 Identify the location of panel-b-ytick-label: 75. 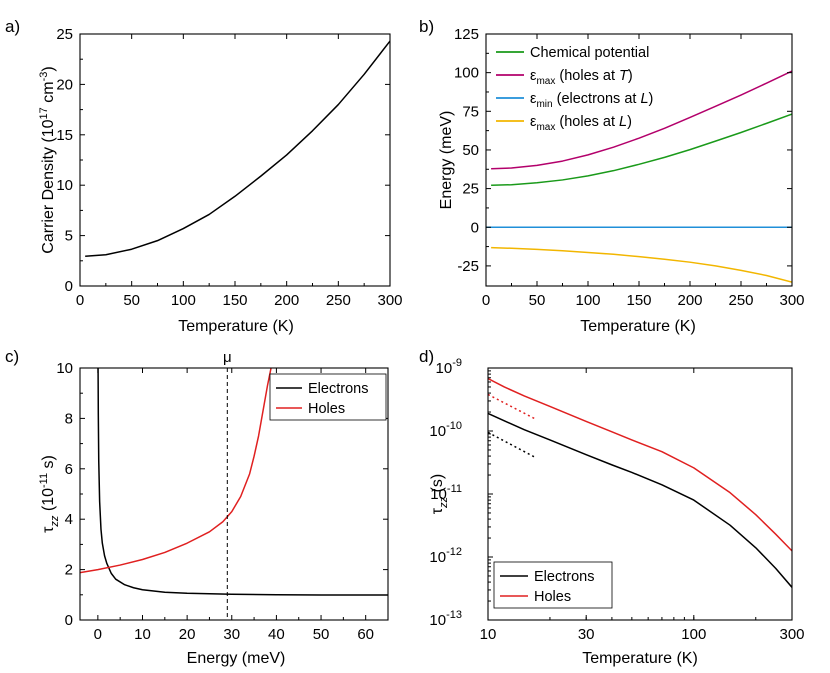
(470, 111).